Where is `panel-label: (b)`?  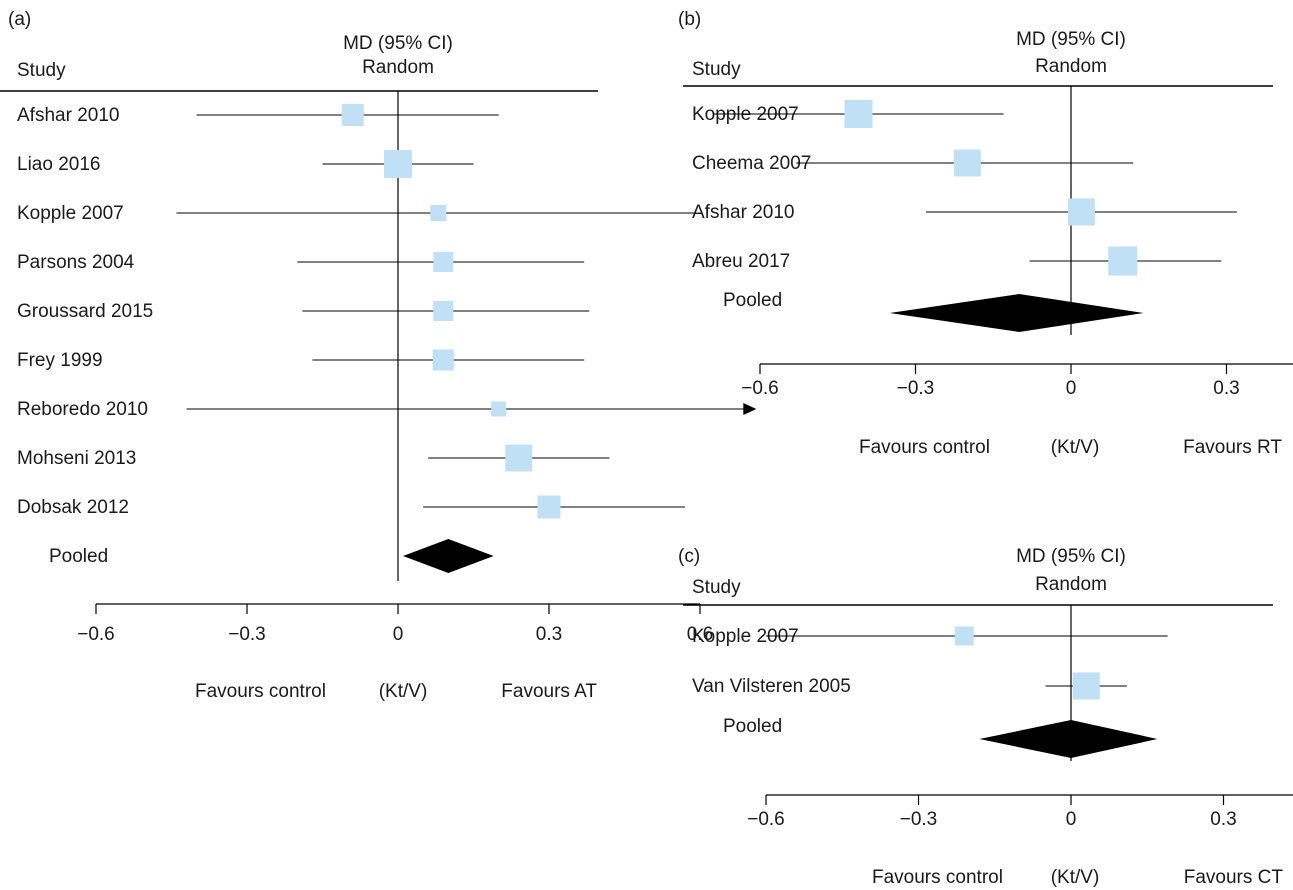
panel-label: (b) is located at coordinates (689, 19).